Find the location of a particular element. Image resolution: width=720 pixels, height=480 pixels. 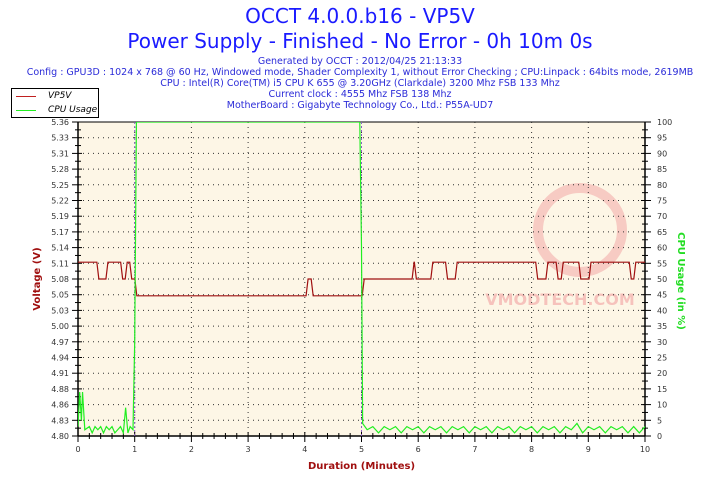

y-tick-label: 4.97 is located at coordinates (60, 342).